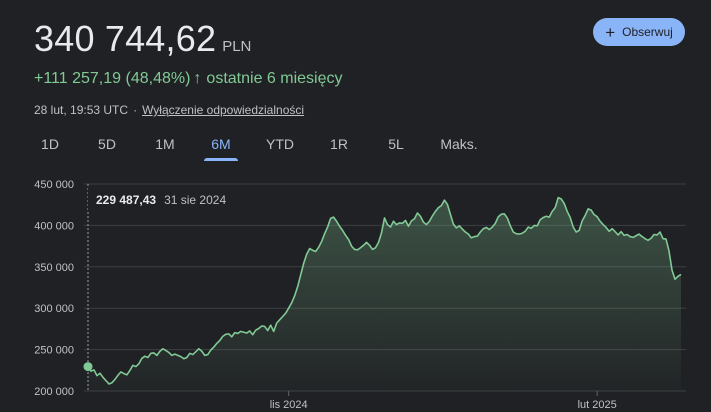 Image resolution: width=711 pixels, height=412 pixels. I want to click on tab-max-label: Maks., so click(459, 144).